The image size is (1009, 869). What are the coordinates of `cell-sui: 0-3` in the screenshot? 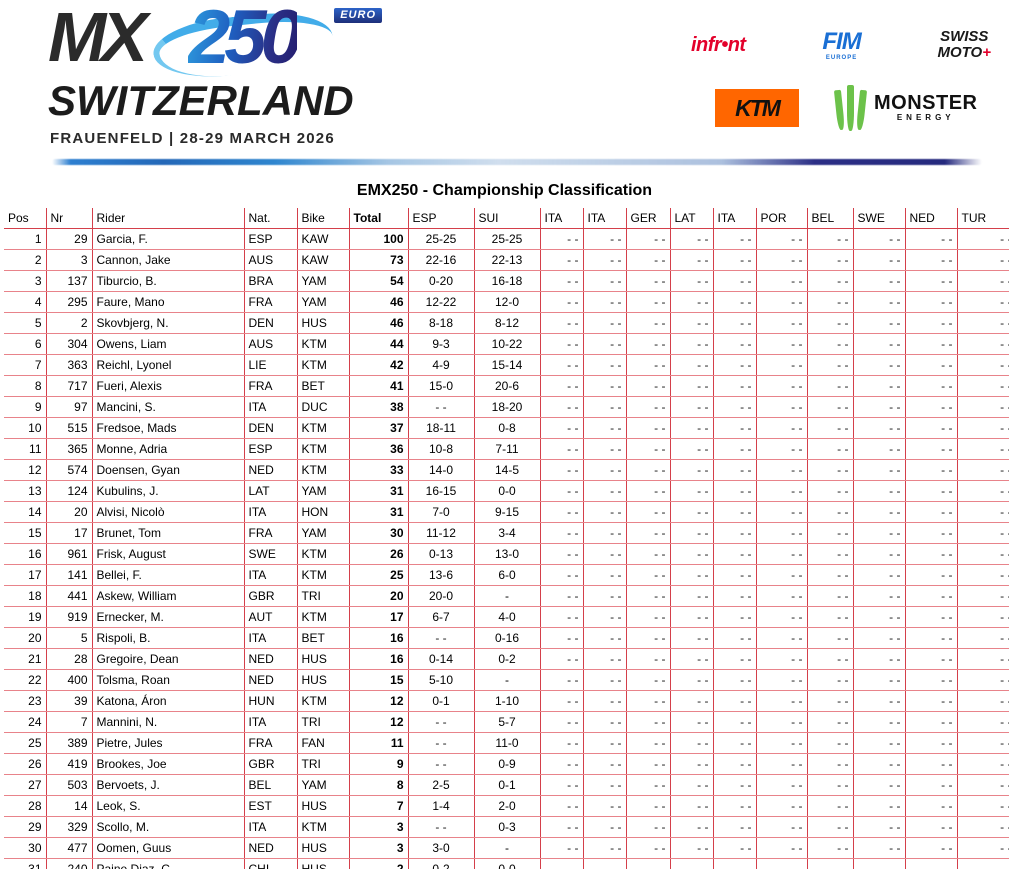 It's located at (507, 827).